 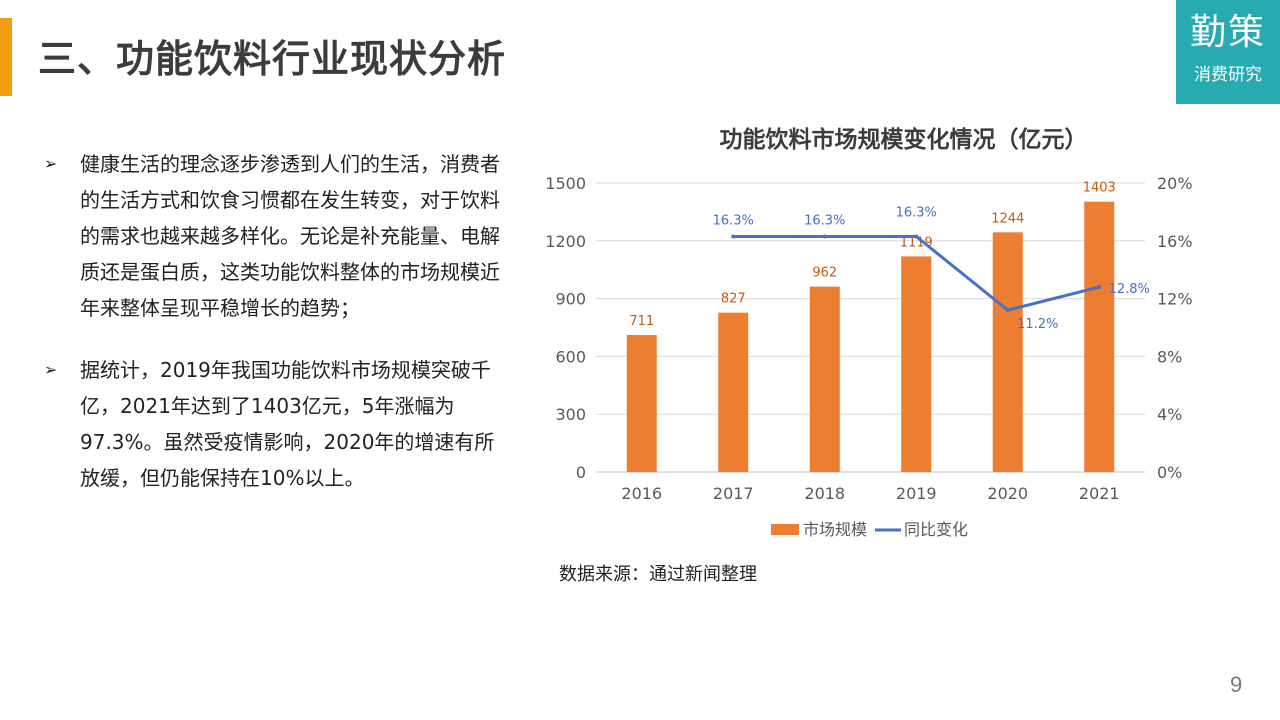 I want to click on x-axis-tick-label: 2017, so click(x=733, y=493).